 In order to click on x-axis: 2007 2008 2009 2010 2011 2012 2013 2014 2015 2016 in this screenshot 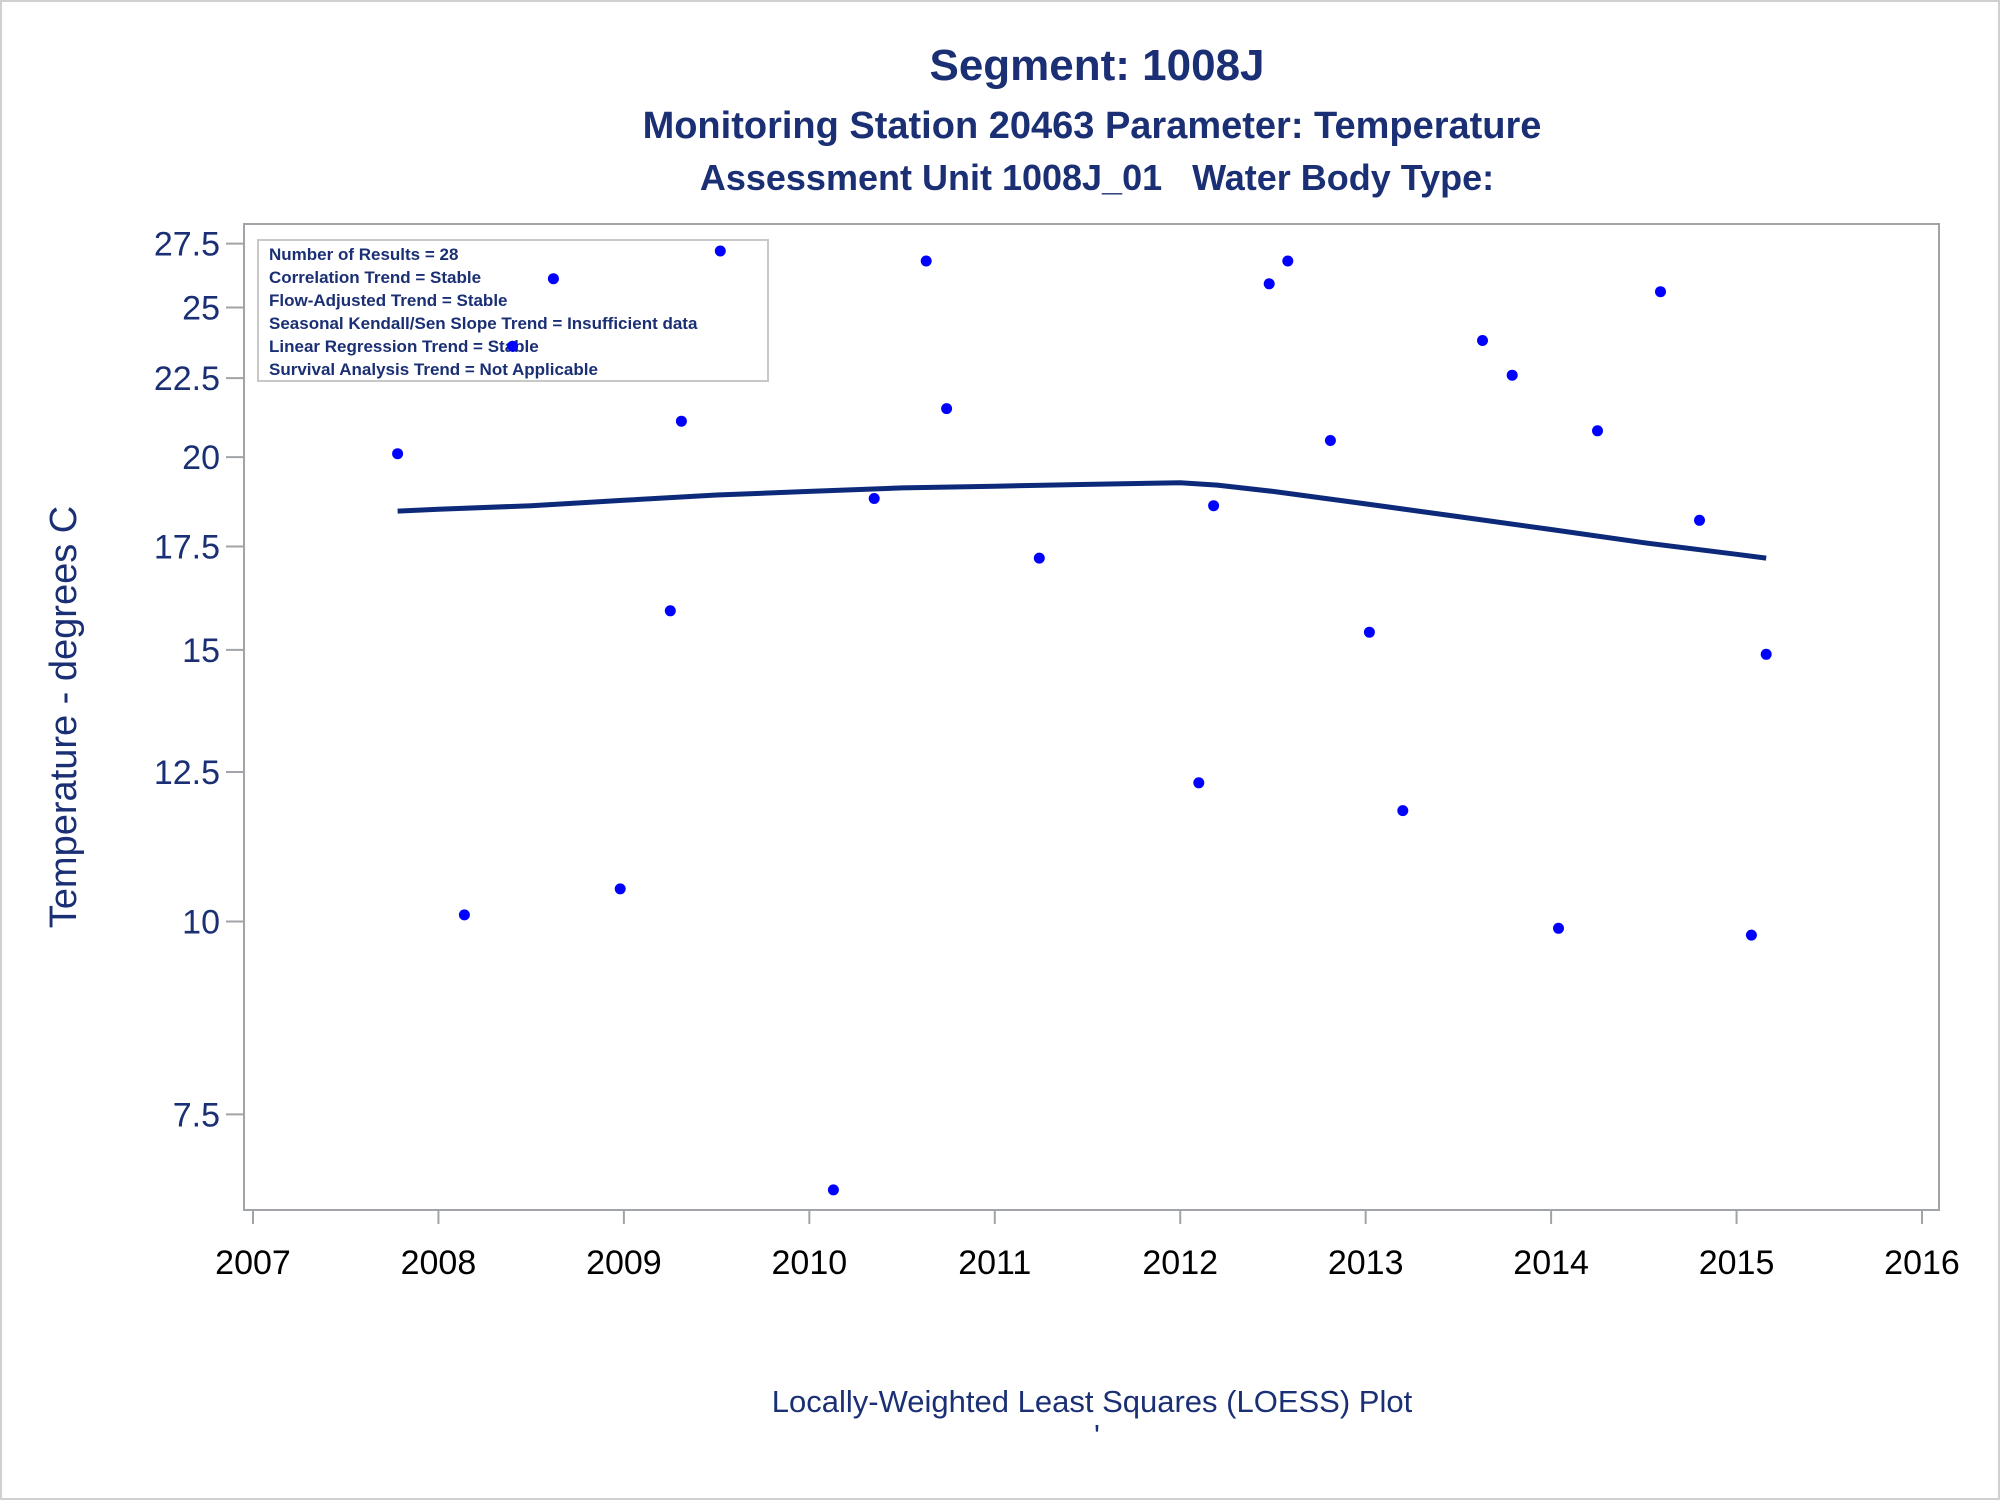, I will do `click(1087, 1246)`.